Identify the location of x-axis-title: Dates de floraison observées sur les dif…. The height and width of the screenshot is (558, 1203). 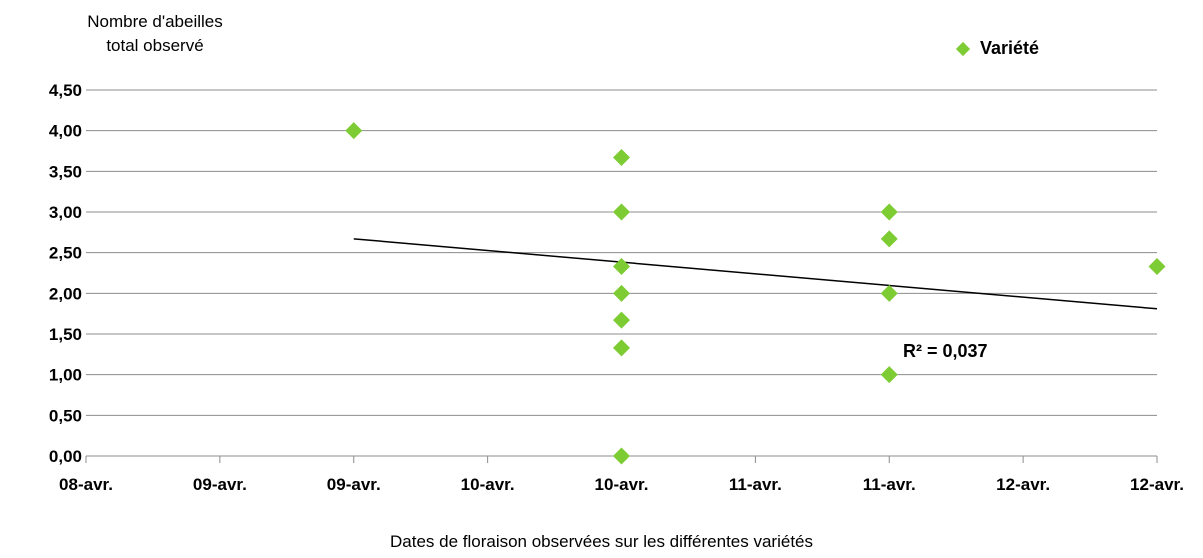
(601, 541).